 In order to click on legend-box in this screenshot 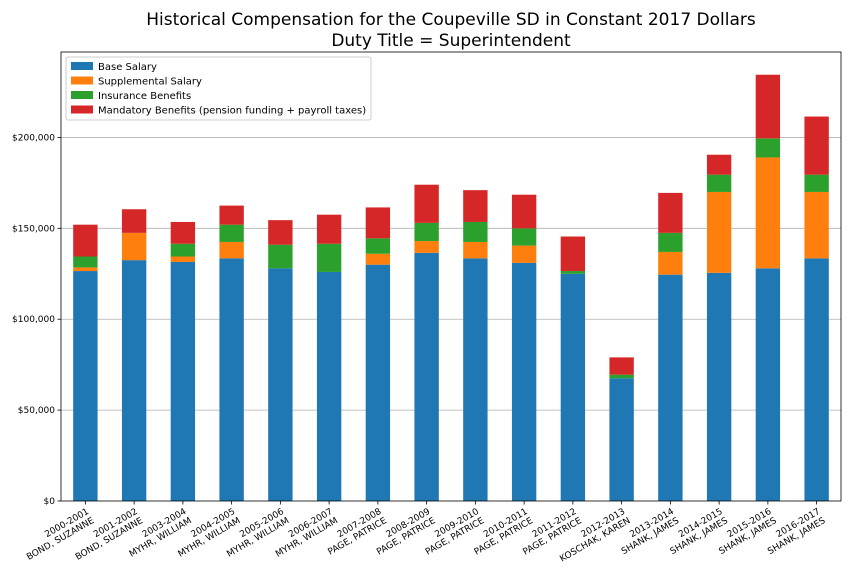, I will do `click(218, 88)`.